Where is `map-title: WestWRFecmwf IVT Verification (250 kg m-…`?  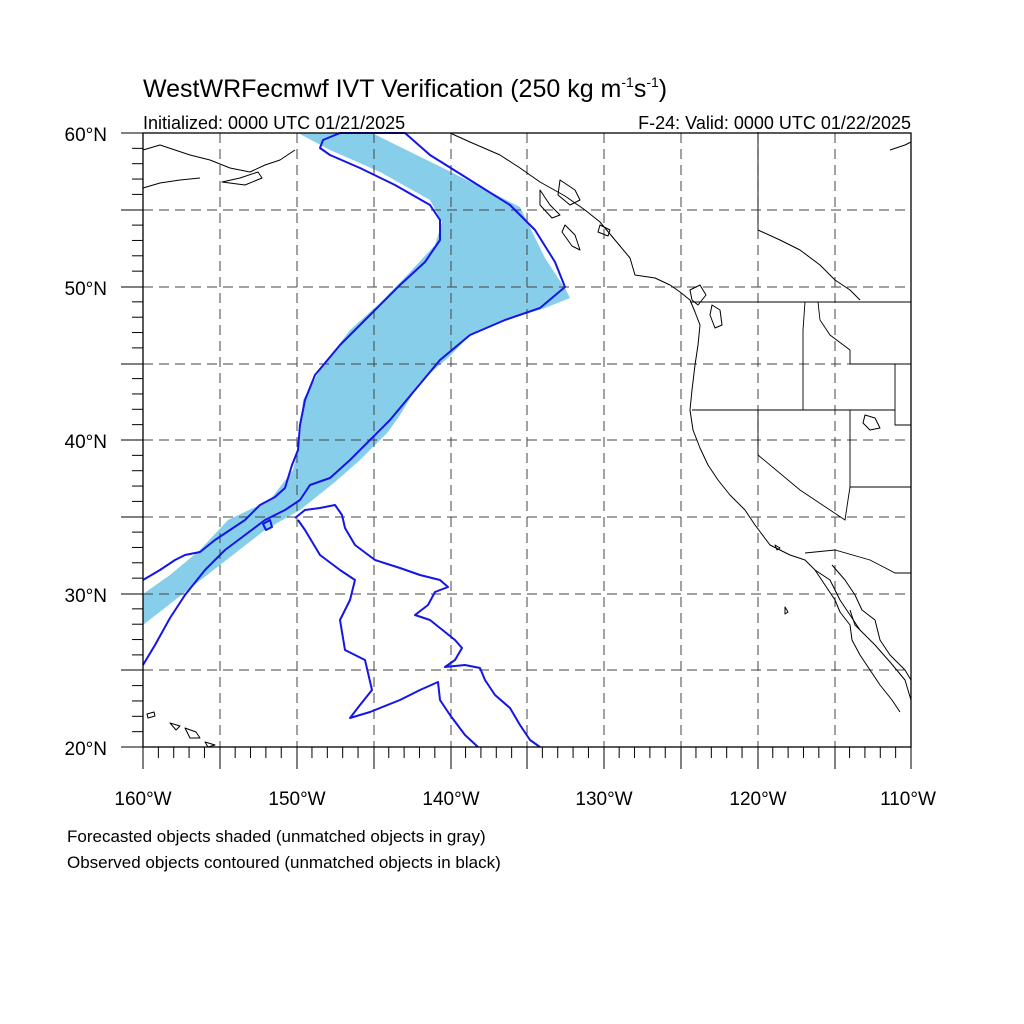 map-title: WestWRFecmwf IVT Verification (250 kg m-… is located at coordinates (405, 88).